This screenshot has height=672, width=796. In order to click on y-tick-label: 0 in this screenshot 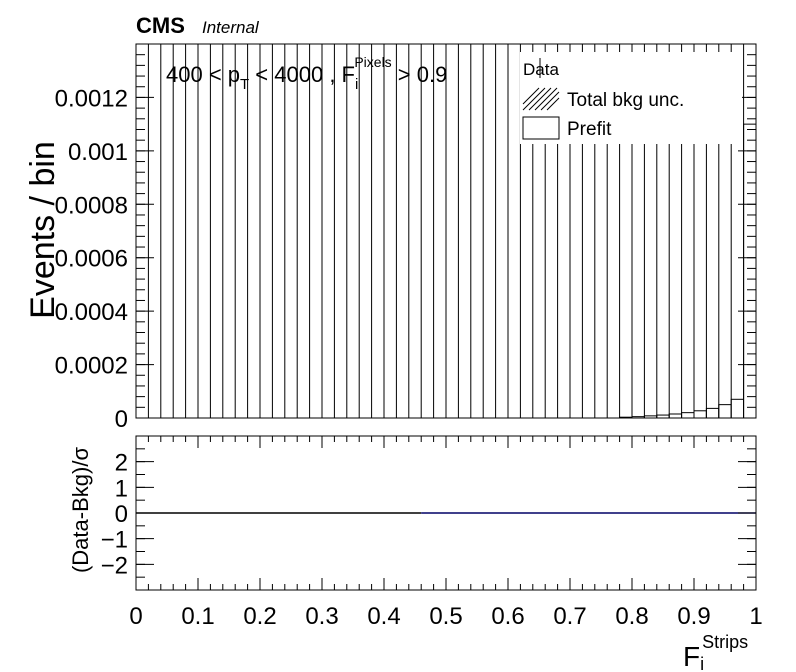, I will do `click(121, 419)`.